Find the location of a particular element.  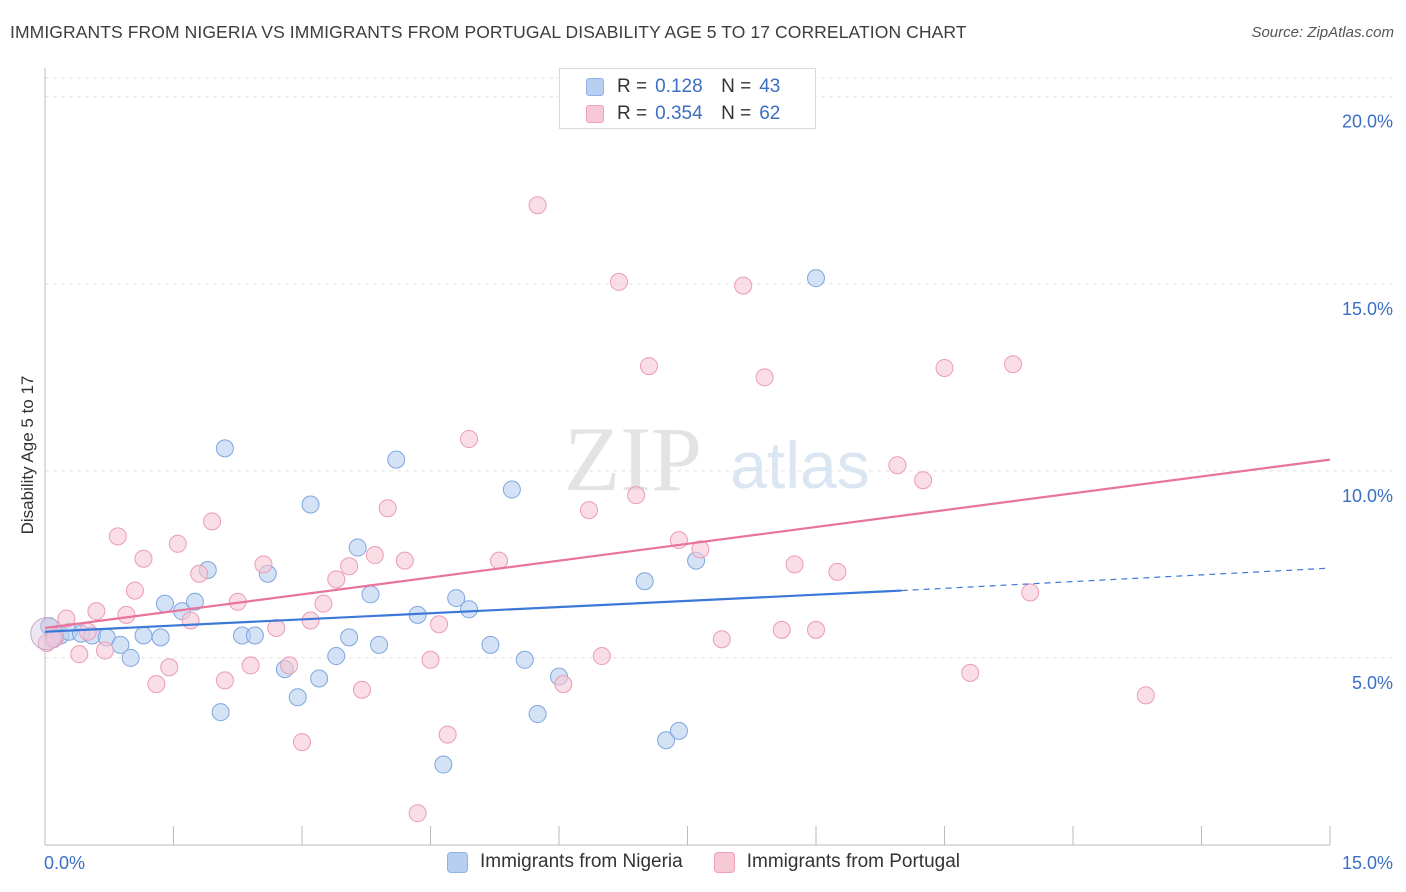

correlation-legend: R = 0.128 N = 43 R = 0.354 N = 62 is located at coordinates (687, 98).